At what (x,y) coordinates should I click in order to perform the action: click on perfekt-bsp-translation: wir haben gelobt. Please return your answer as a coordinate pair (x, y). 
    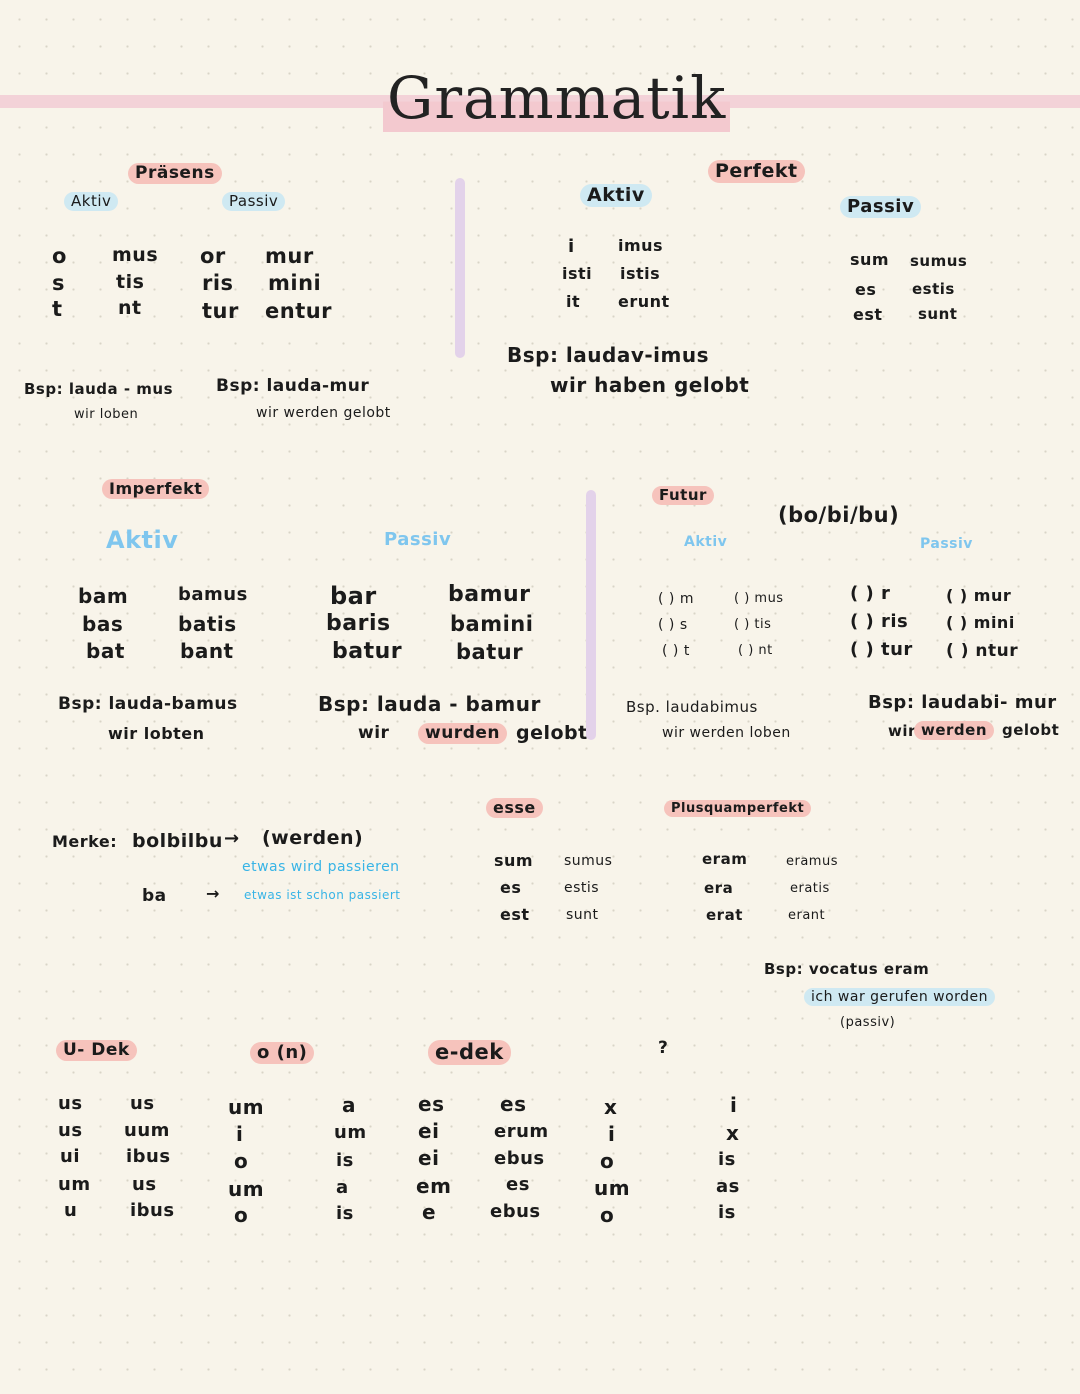
    Looking at the image, I should click on (650, 385).